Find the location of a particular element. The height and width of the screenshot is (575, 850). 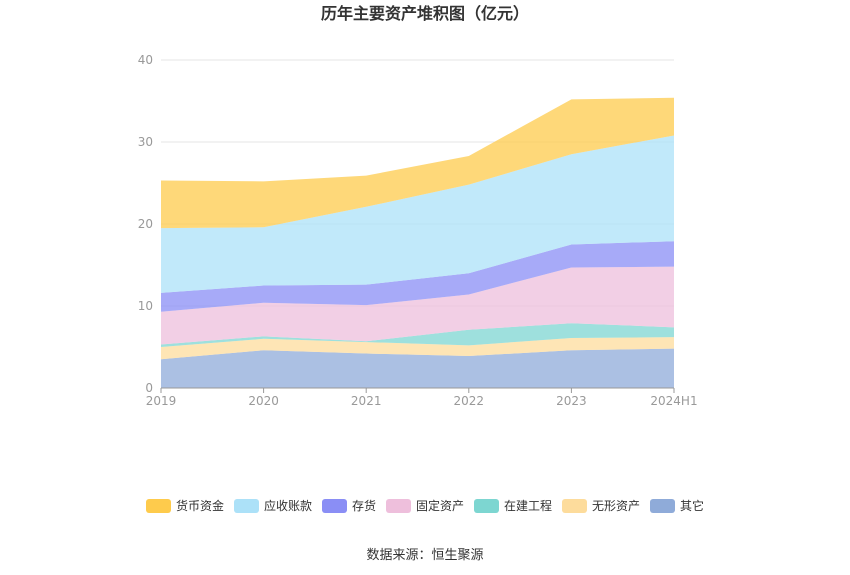

legend-item: 存货 is located at coordinates (349, 505).